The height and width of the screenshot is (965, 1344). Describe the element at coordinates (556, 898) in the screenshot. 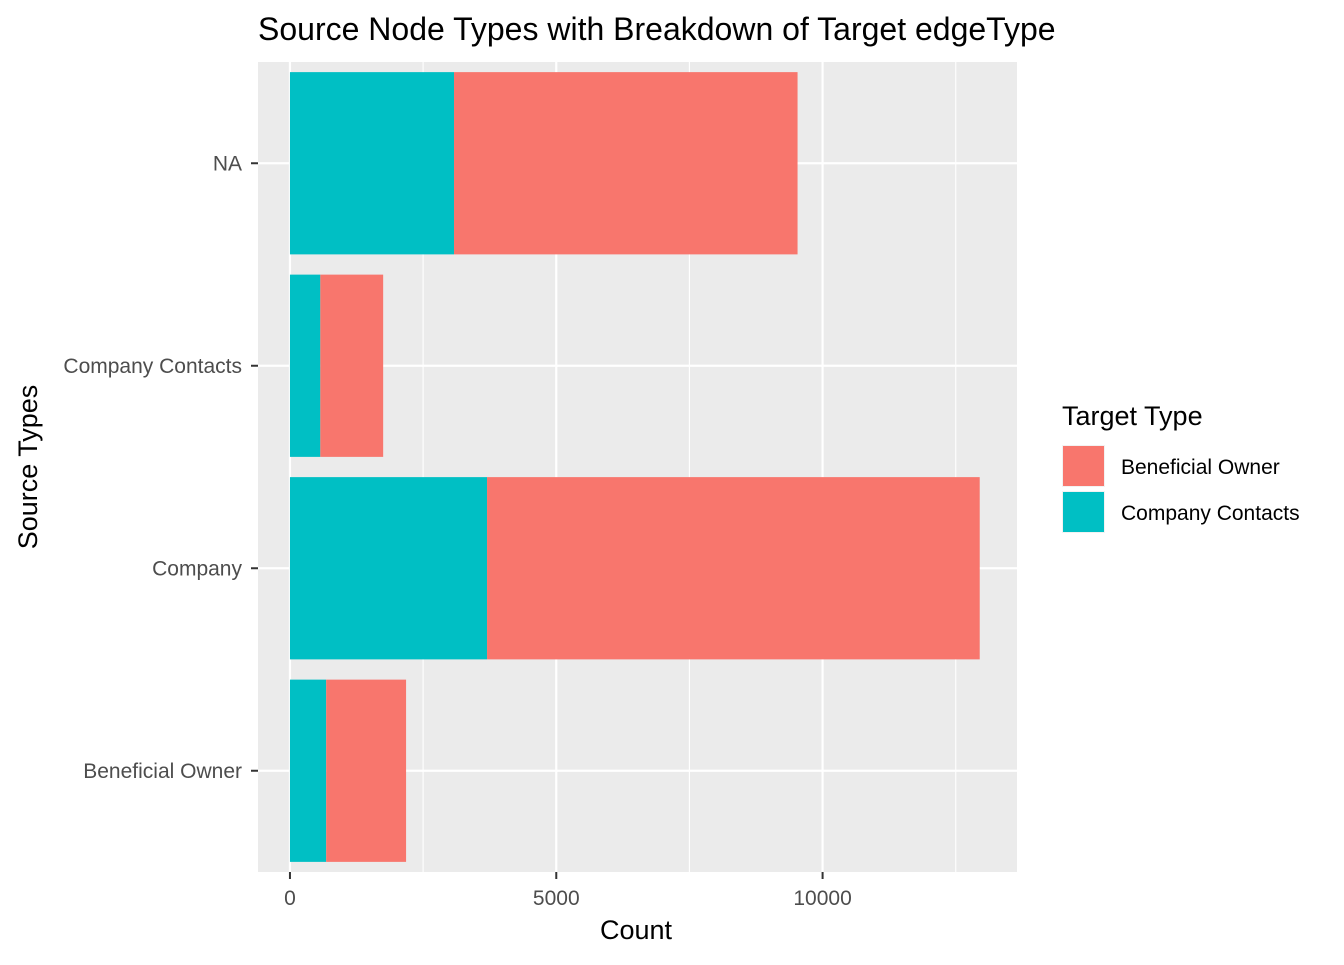

I see `x-tick-label: 5000` at that location.